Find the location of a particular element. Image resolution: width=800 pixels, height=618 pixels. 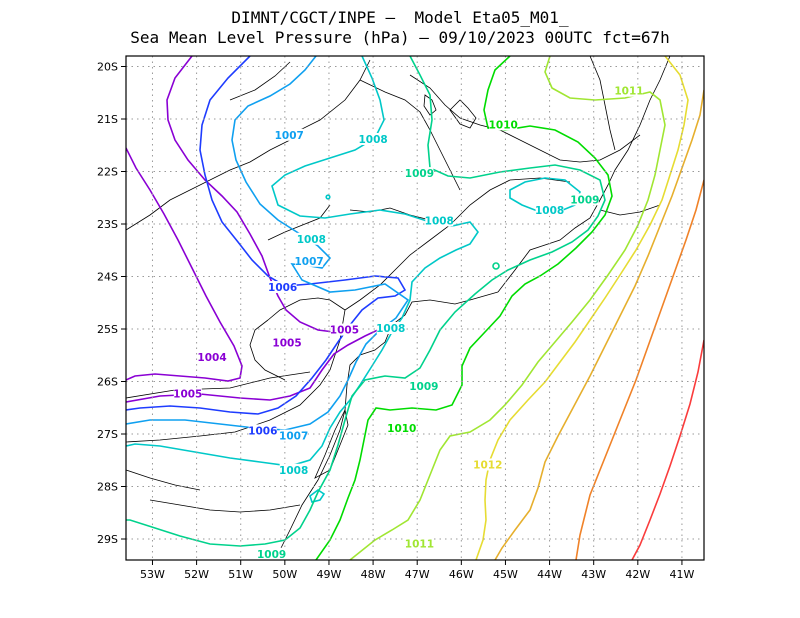

contour-label: 1012 is located at coordinates (487, 466).